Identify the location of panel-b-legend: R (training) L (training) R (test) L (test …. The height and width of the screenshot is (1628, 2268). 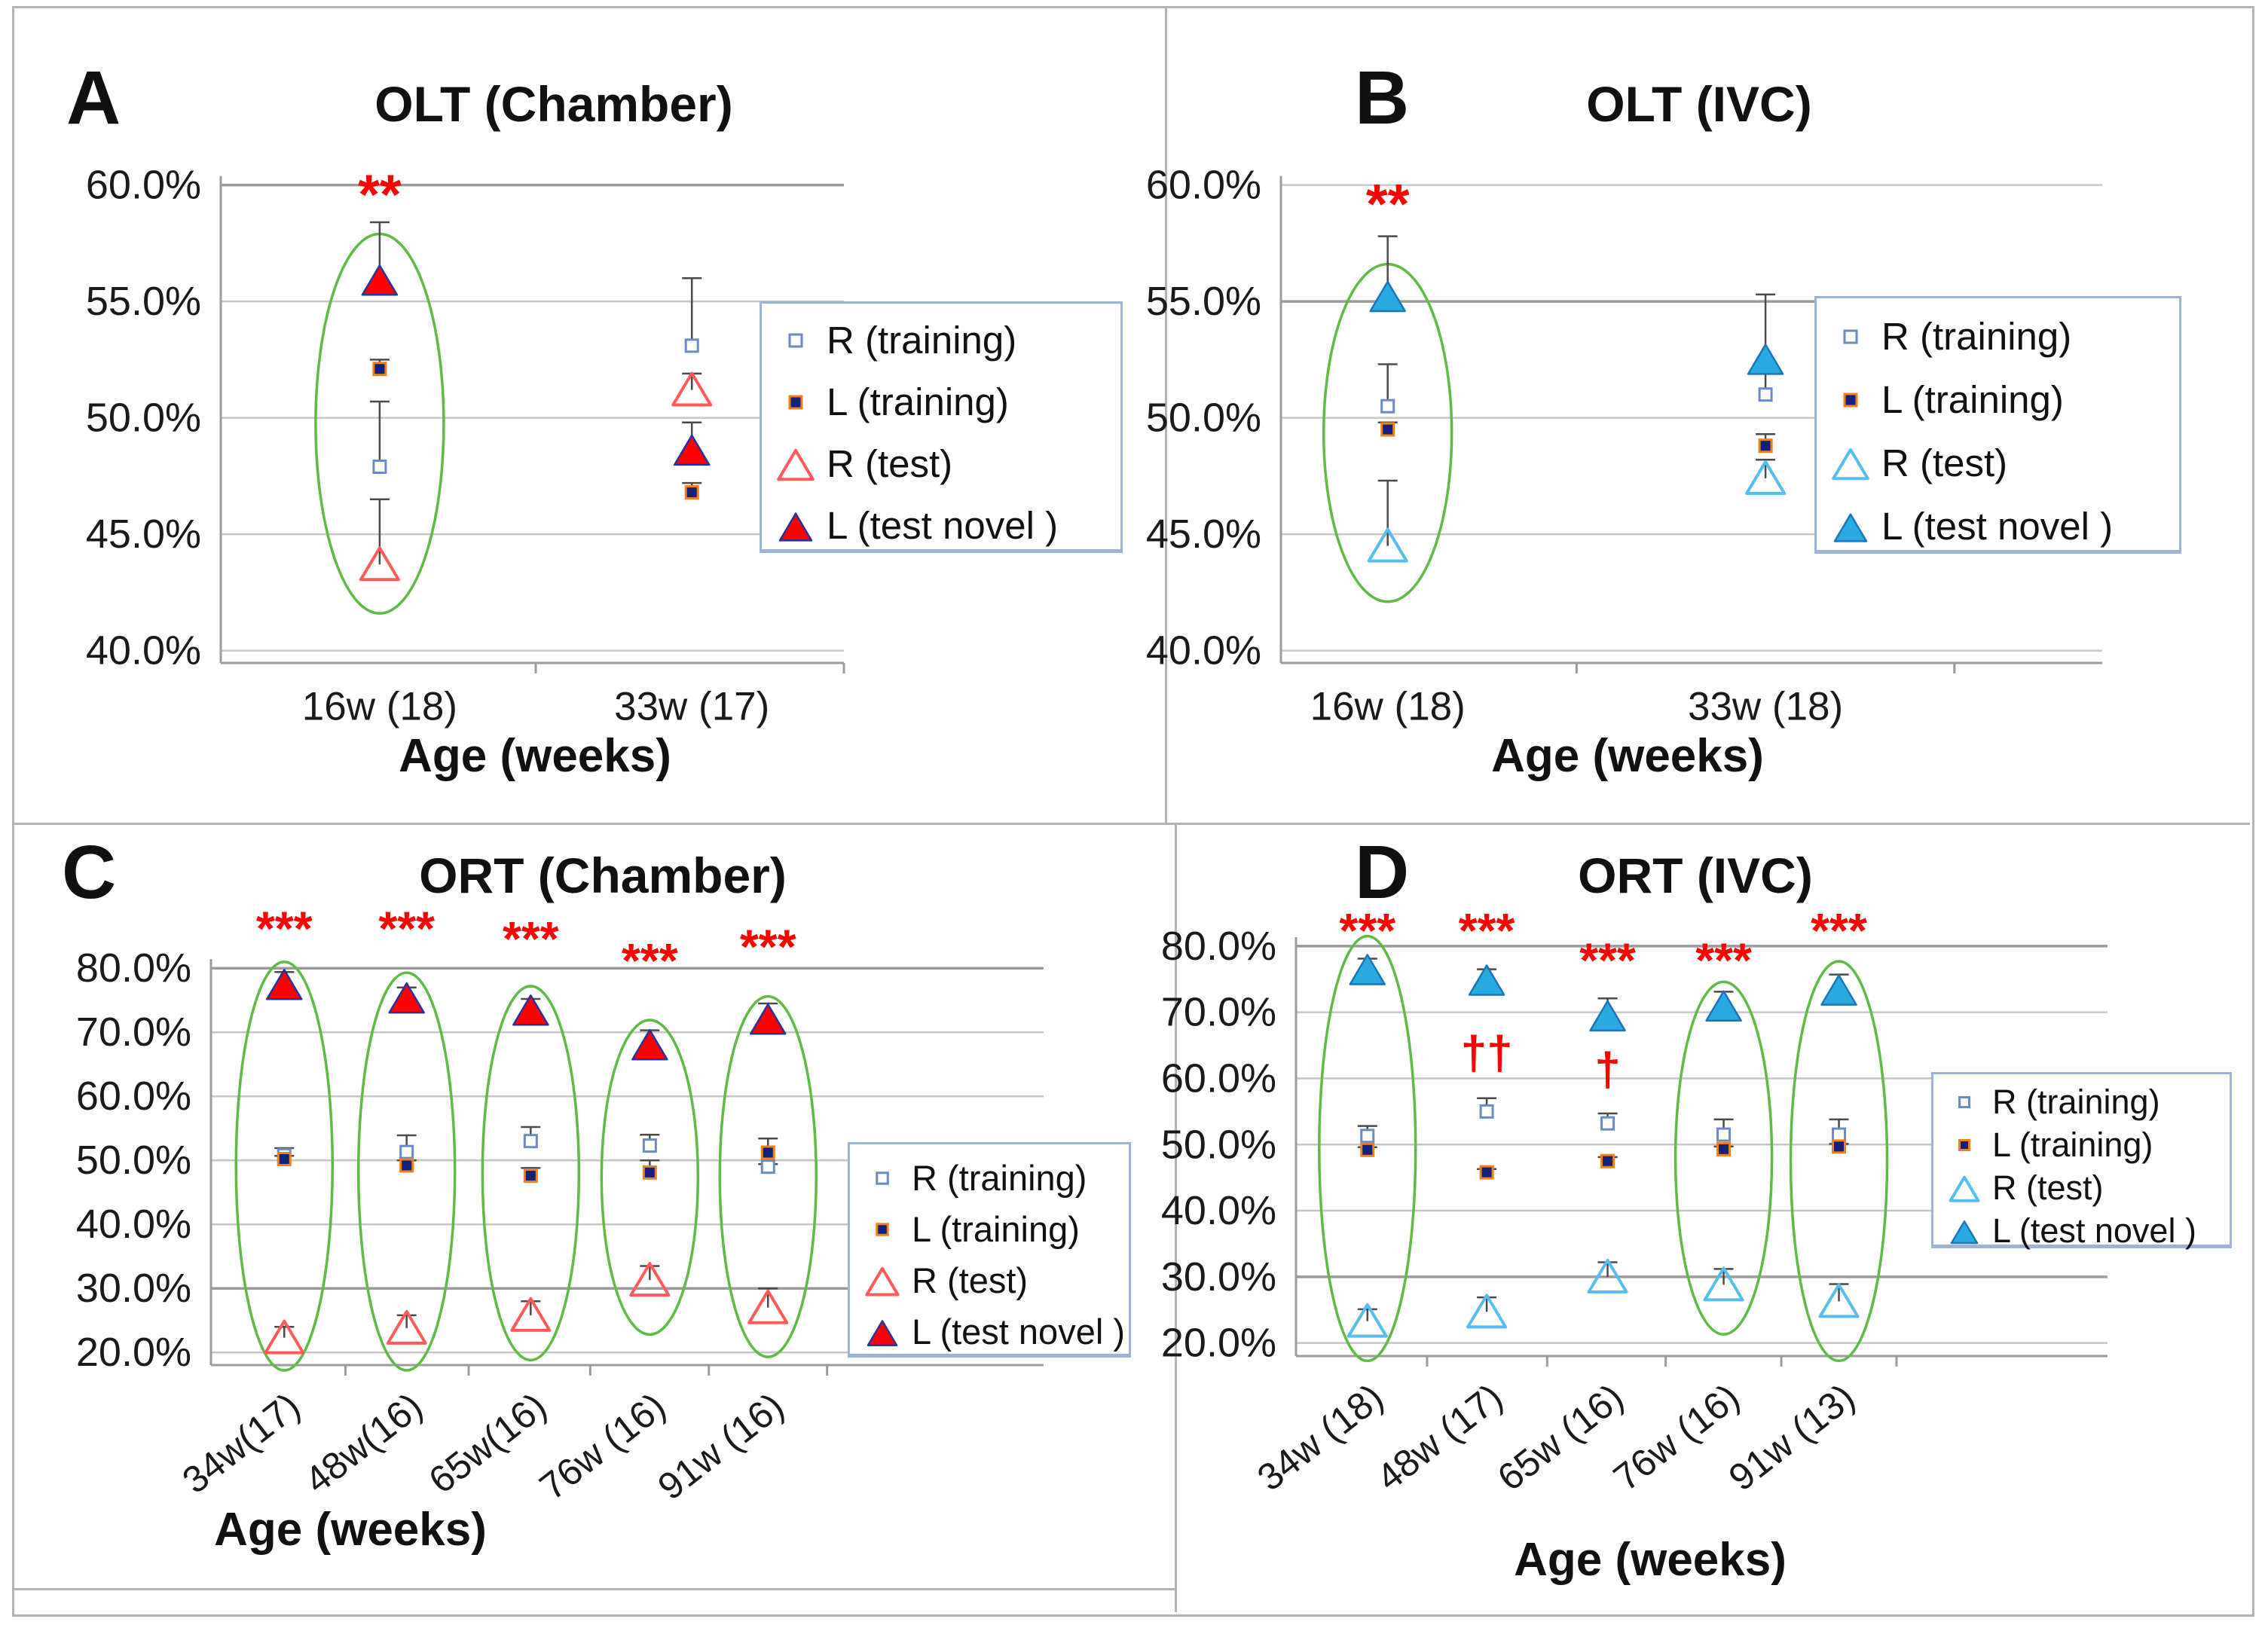
(1997, 425).